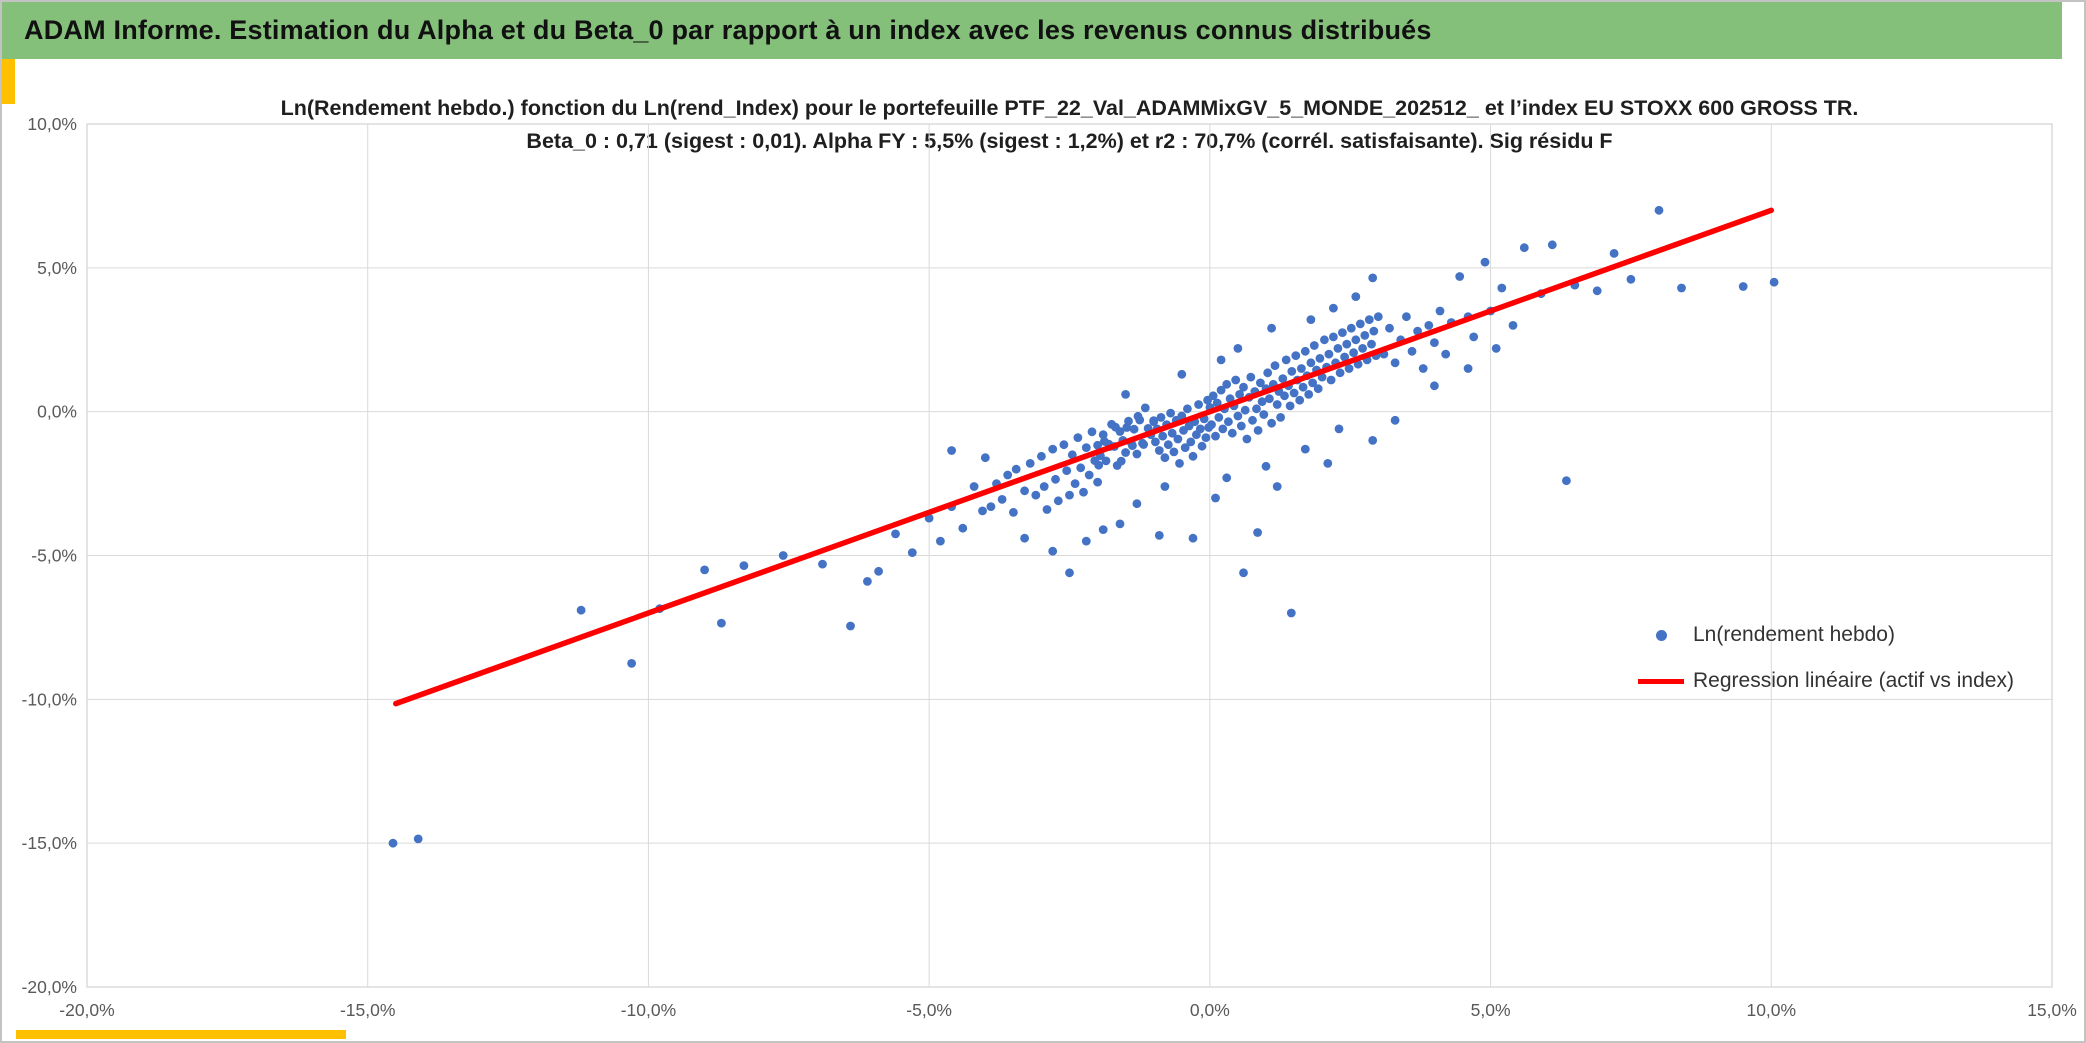 This screenshot has height=1043, width=2086. I want to click on legend-dot-icon, so click(1661, 635).